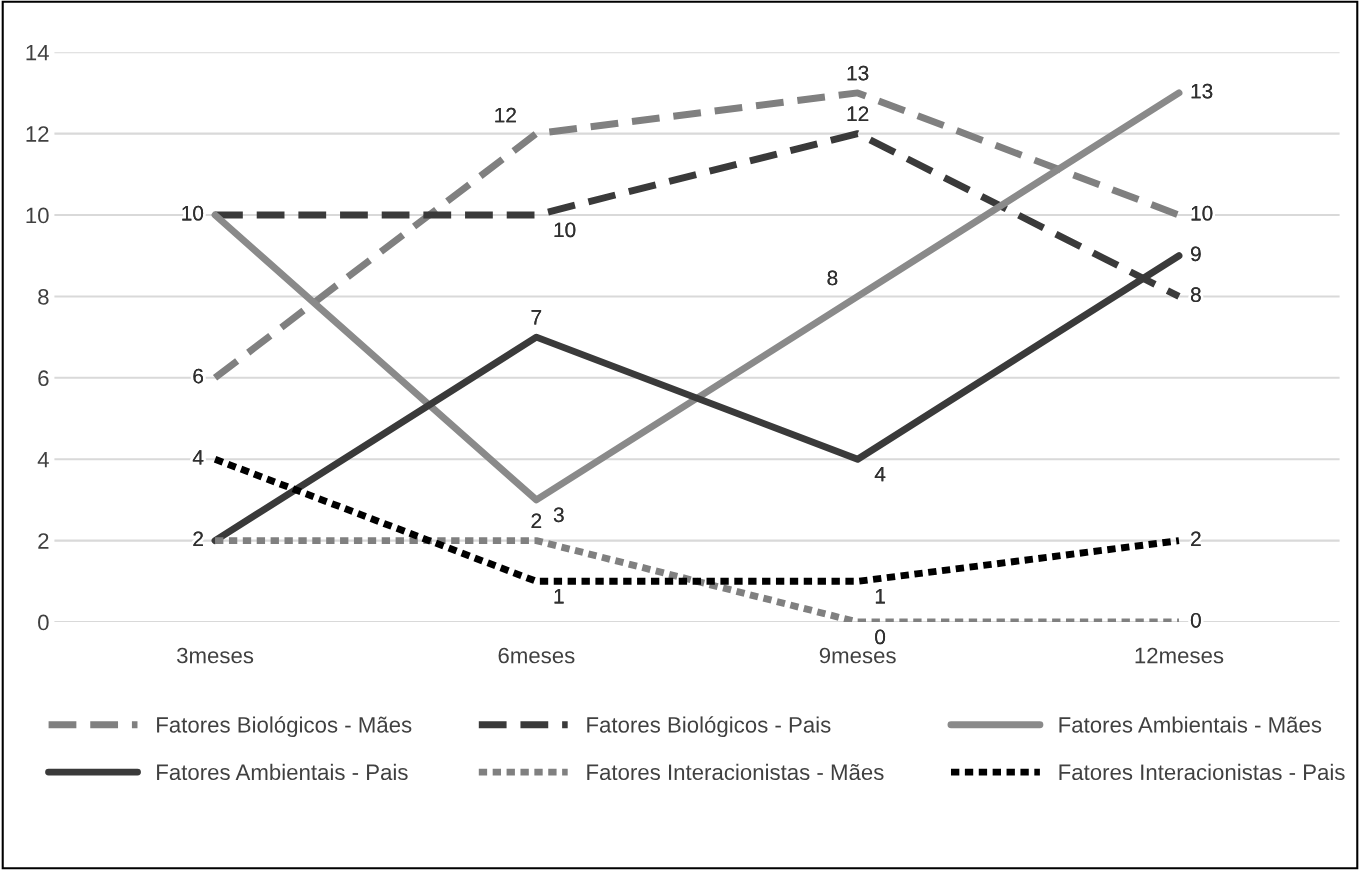  Describe the element at coordinates (284, 727) in the screenshot. I see `legend-label: Fatores Biológicos - Mães` at that location.